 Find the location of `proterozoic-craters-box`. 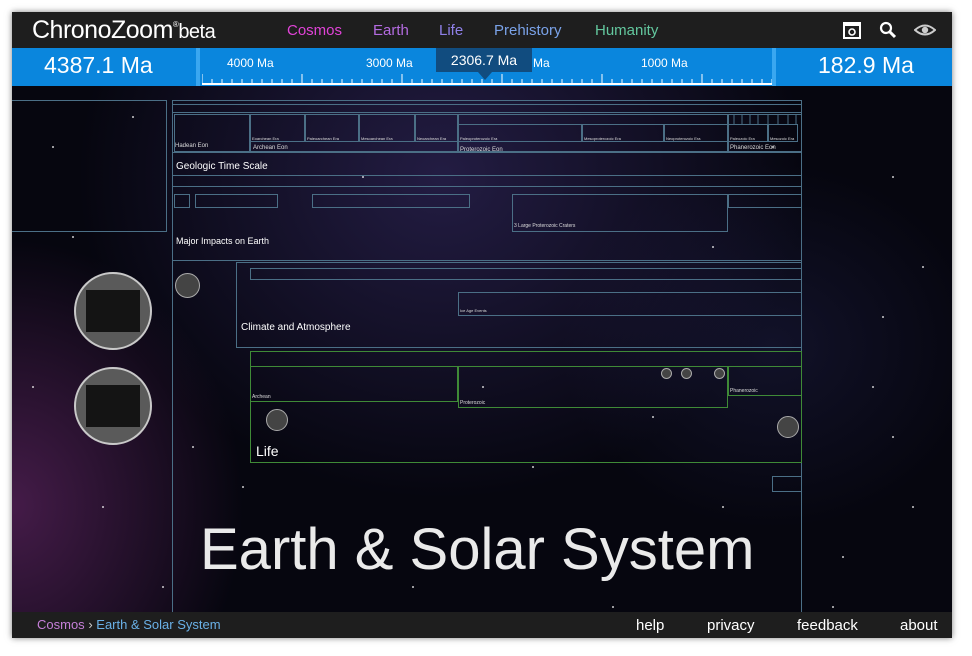

proterozoic-craters-box is located at coordinates (620, 213).